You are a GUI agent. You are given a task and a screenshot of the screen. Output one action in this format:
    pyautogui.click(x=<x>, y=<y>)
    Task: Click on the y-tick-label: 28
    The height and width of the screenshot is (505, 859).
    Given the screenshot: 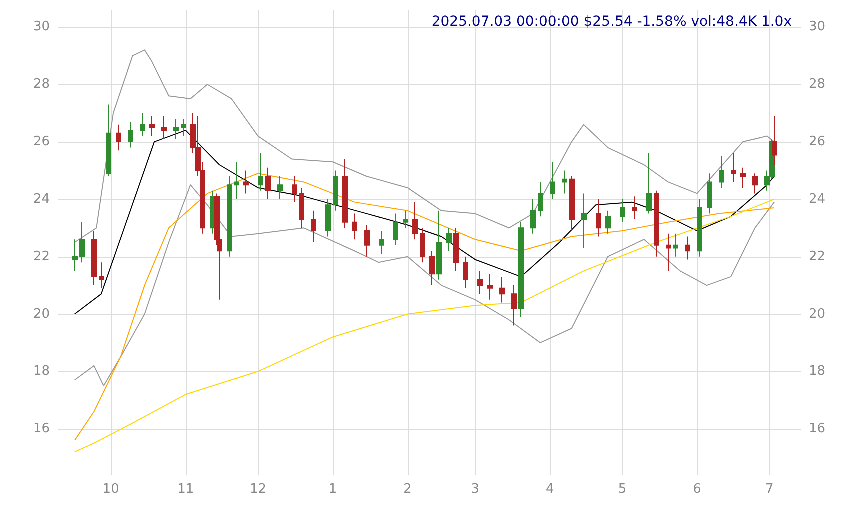 What is the action you would take?
    pyautogui.click(x=41, y=84)
    